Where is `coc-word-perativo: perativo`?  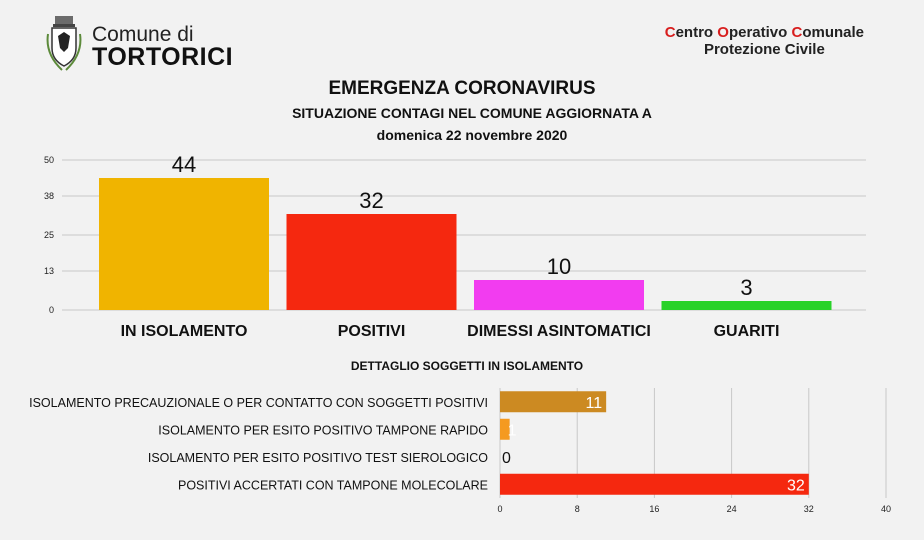
coc-word-perativo: perativo is located at coordinates (760, 32).